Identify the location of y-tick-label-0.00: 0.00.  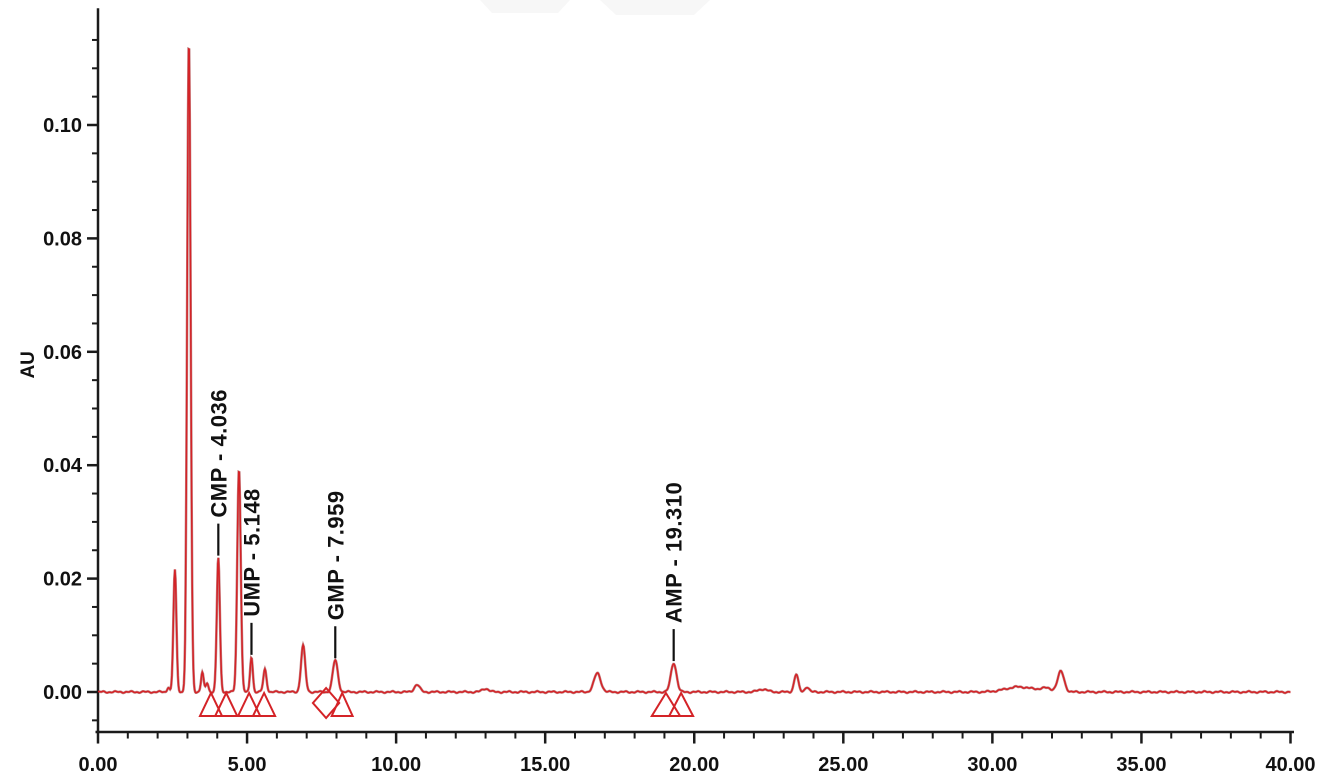
(62, 693).